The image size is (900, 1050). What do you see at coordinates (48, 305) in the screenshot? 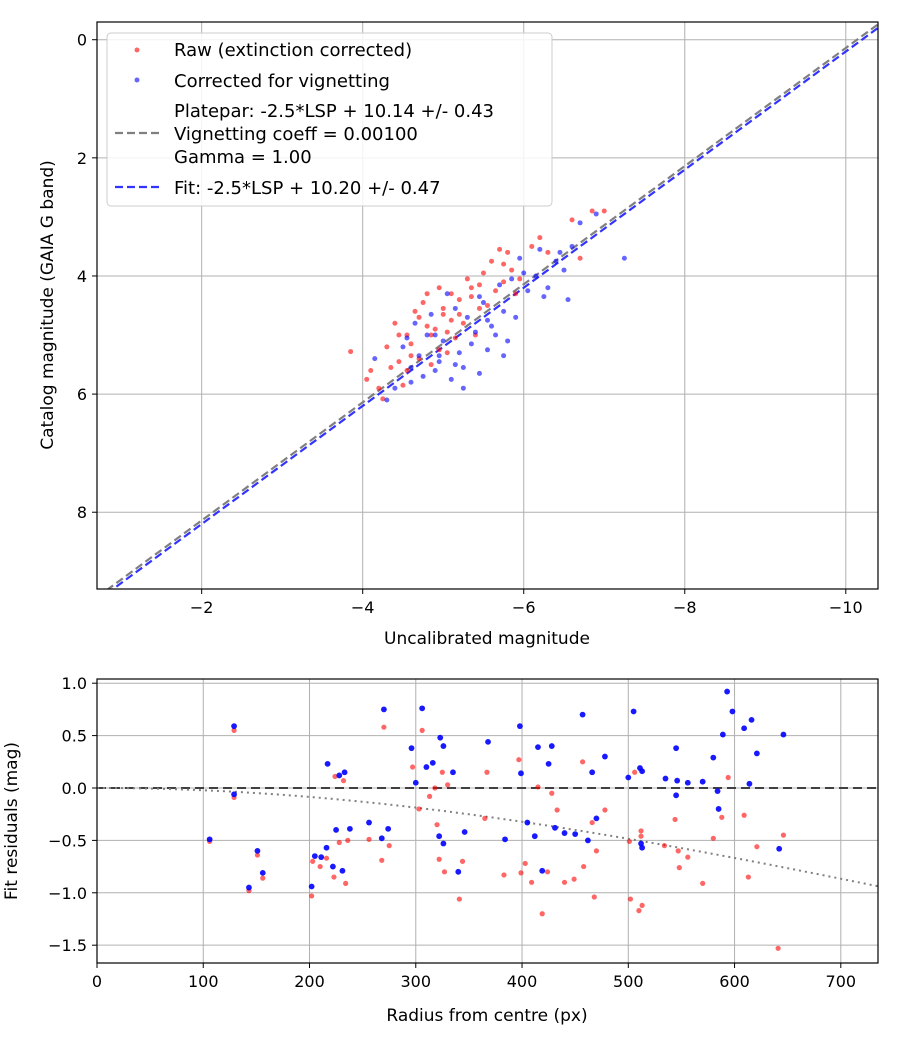
I see `top-y-axis-label: Catalog magnitude (GAIA G band)` at bounding box center [48, 305].